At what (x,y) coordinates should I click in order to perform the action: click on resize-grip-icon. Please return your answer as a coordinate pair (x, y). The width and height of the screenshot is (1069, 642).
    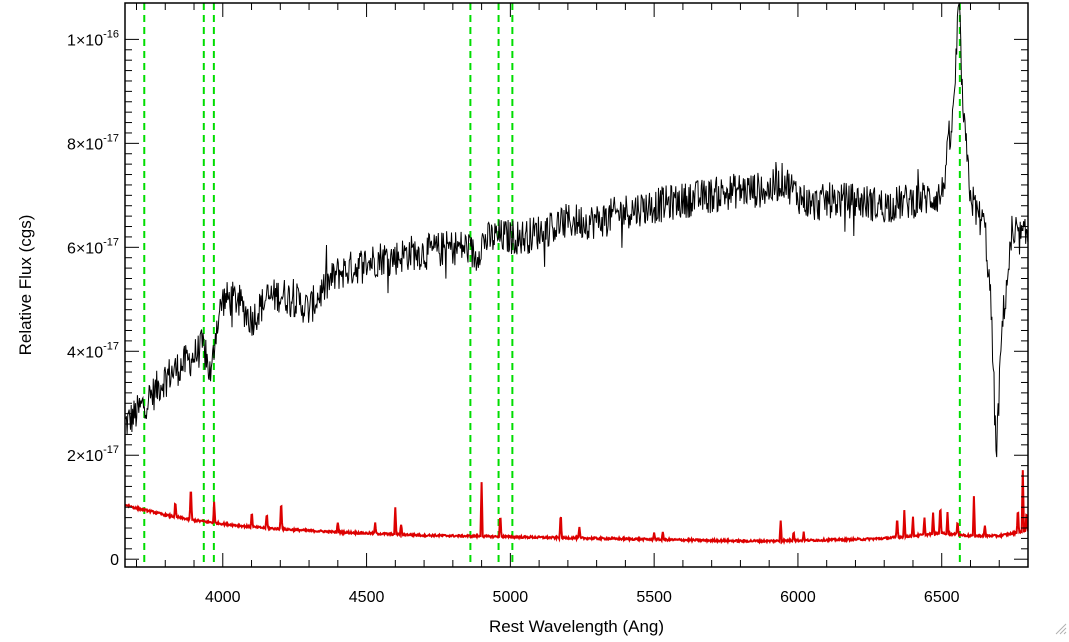
    Looking at the image, I should click on (1060, 628).